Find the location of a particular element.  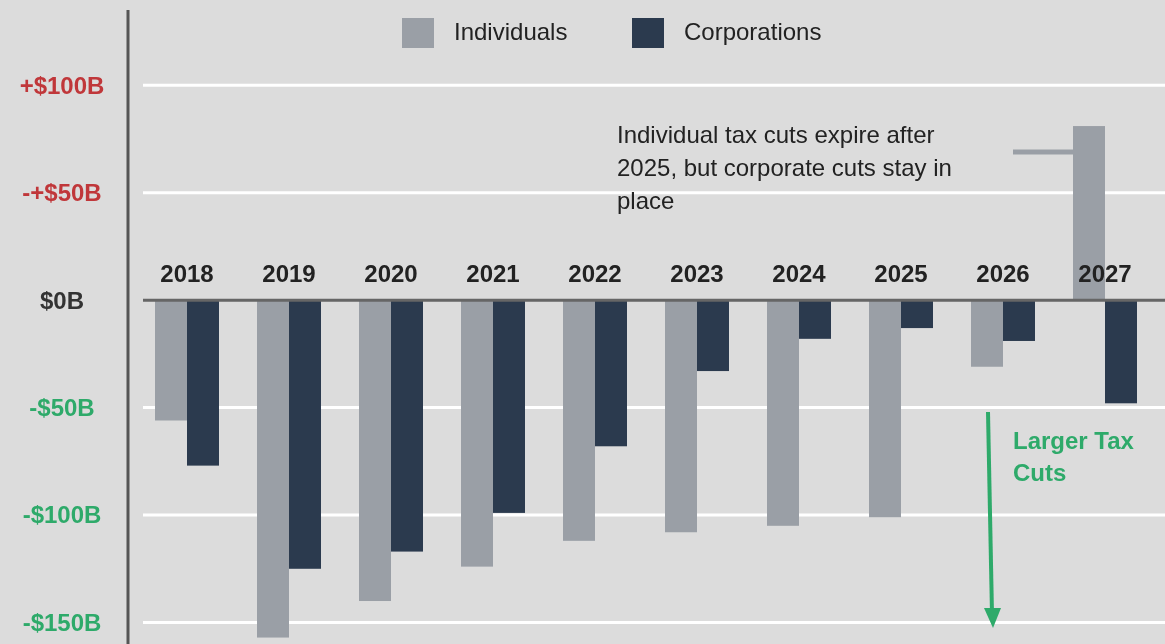

x-tick-label: 2025 is located at coordinates (901, 274).